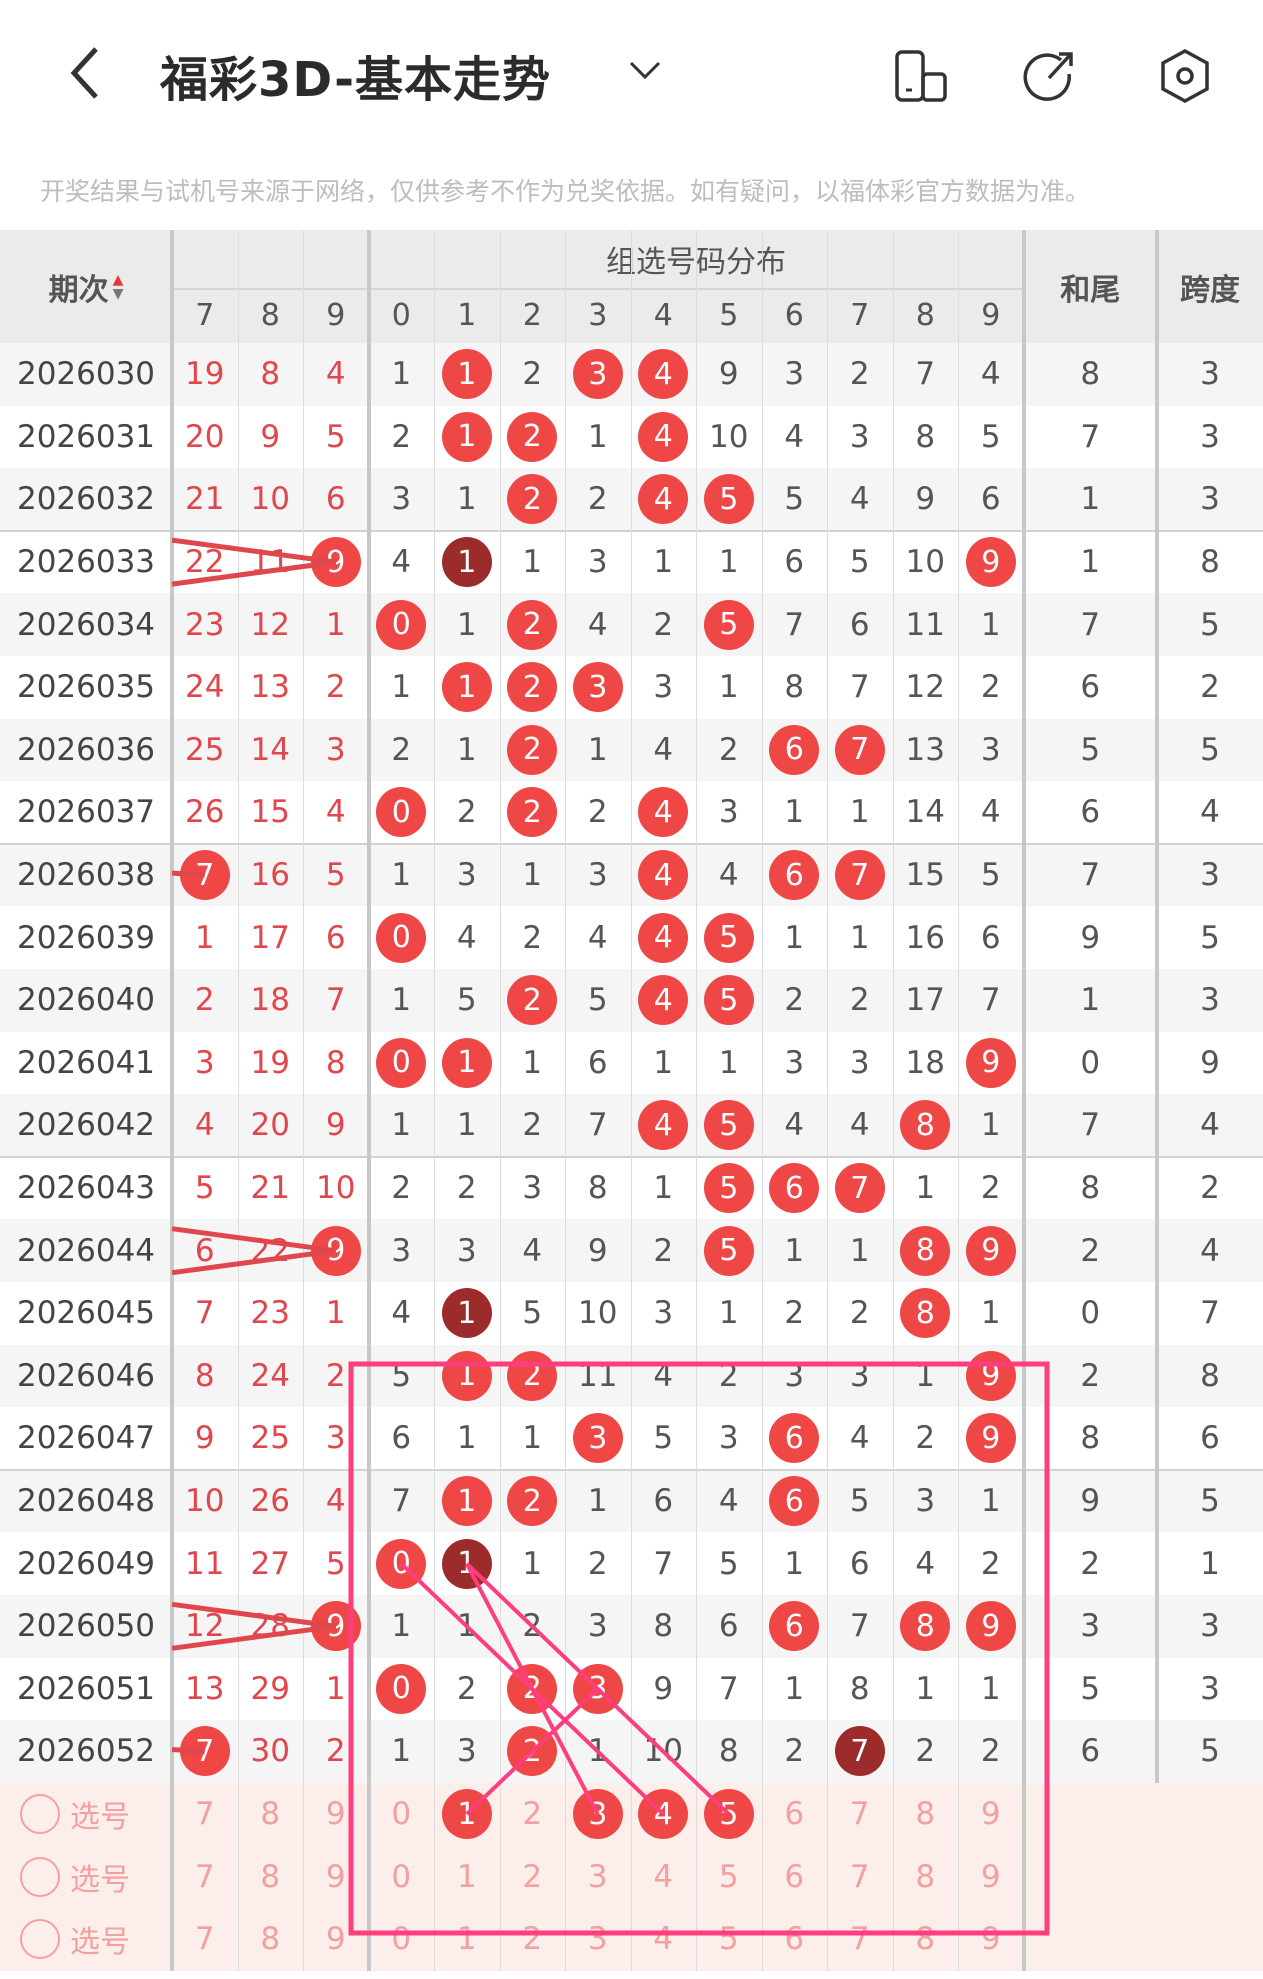 This screenshot has width=1263, height=1979. What do you see at coordinates (1210, 1188) in the screenshot?
I see `kuadu-cell: 2` at bounding box center [1210, 1188].